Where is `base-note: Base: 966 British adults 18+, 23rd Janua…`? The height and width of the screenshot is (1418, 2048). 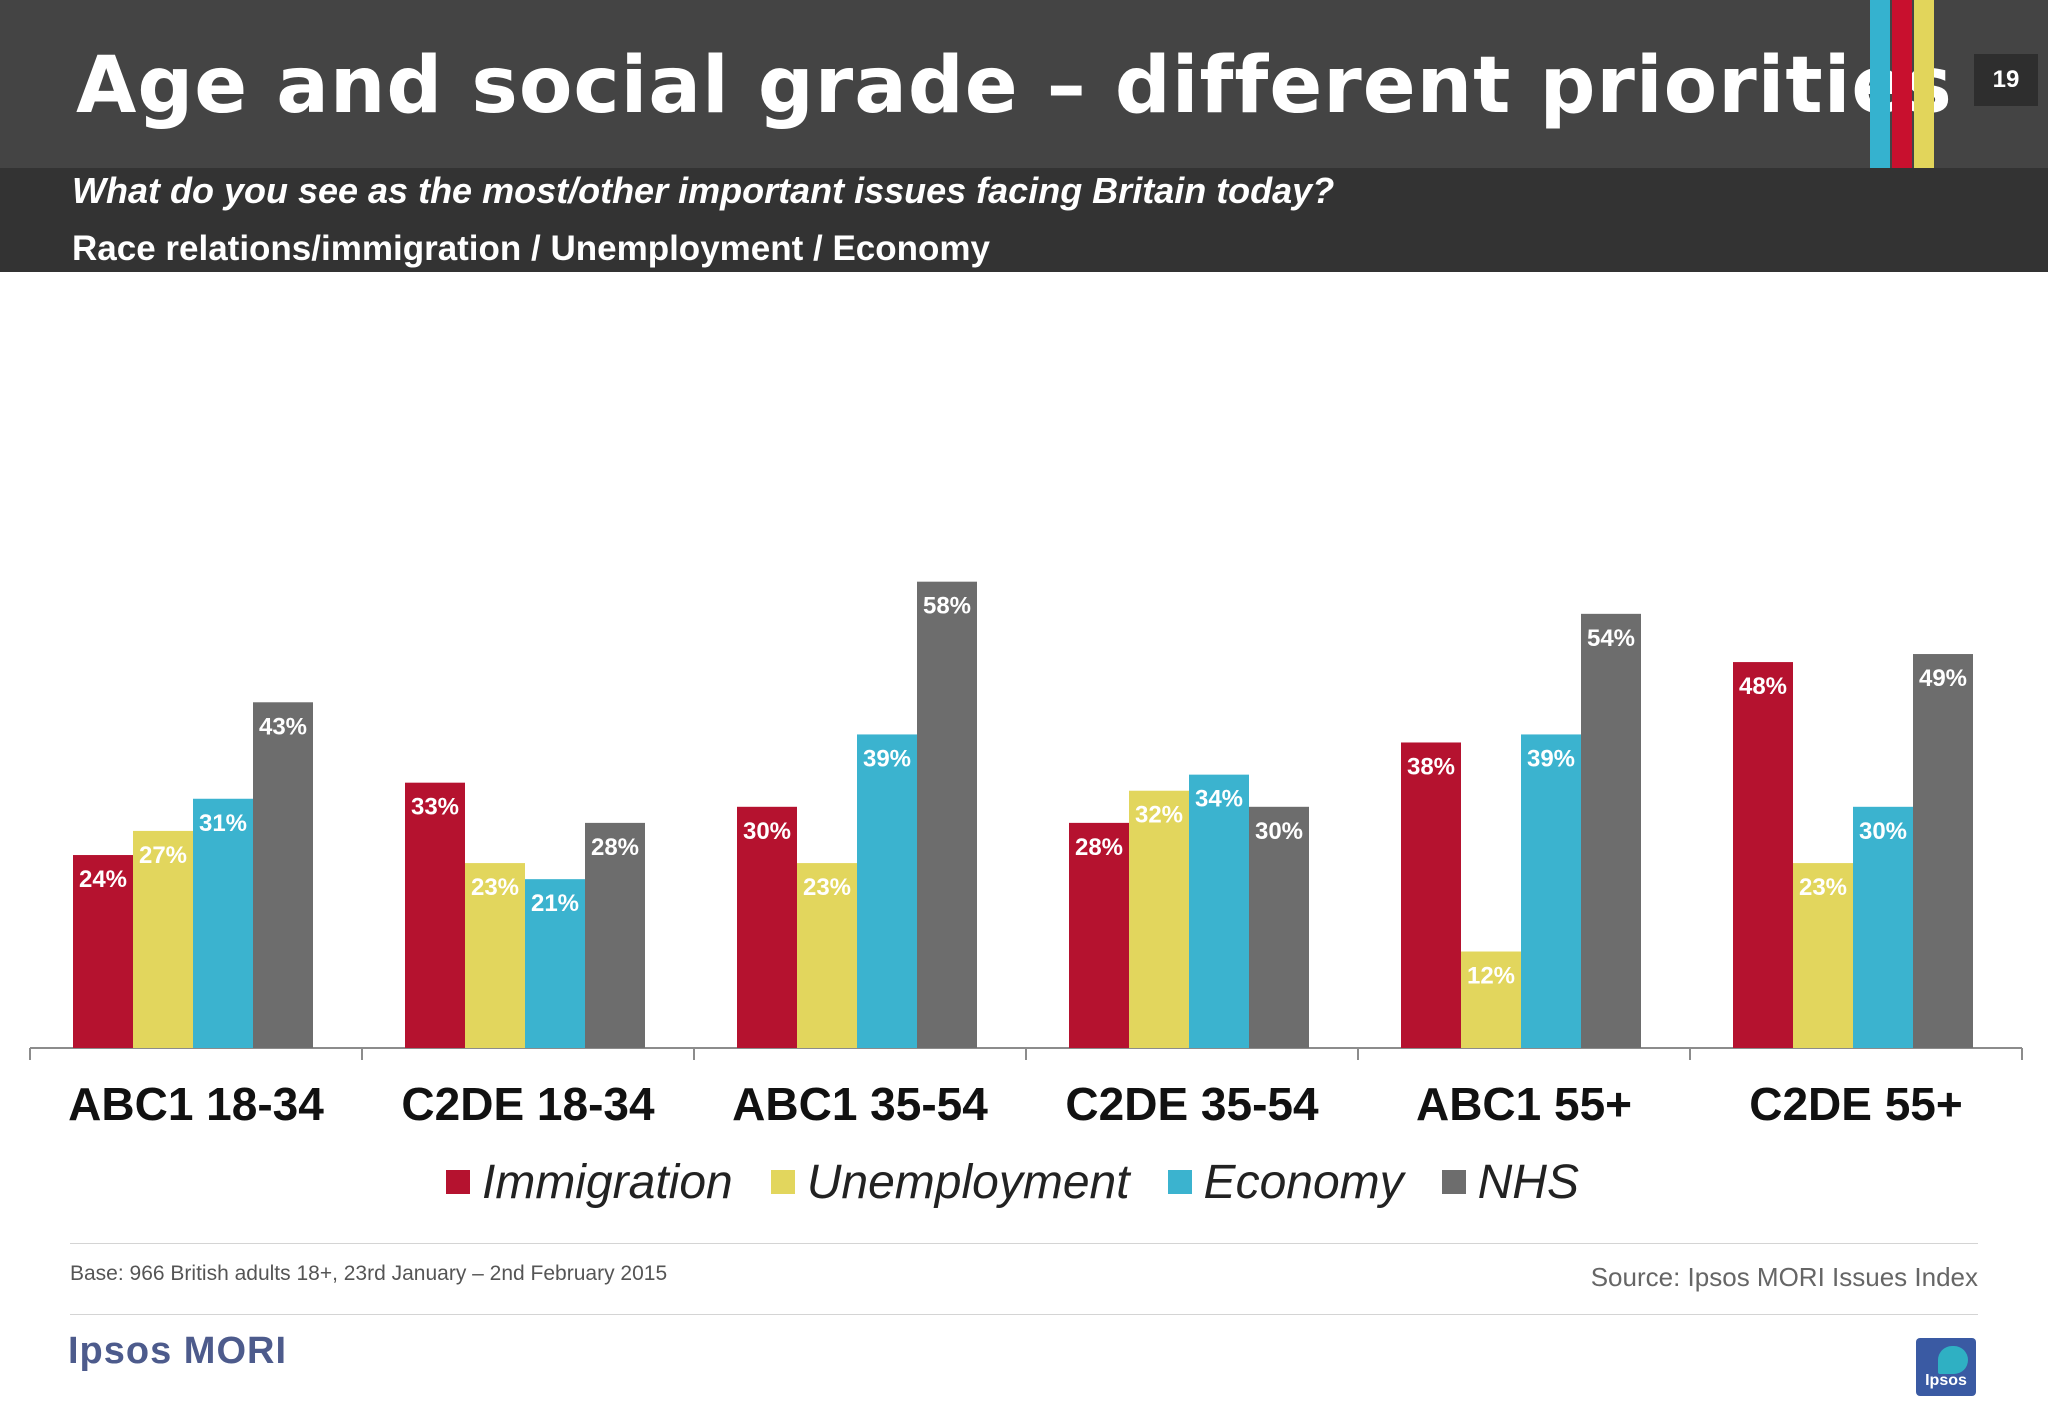 base-note: Base: 966 British adults 18+, 23rd Janua… is located at coordinates (369, 1273).